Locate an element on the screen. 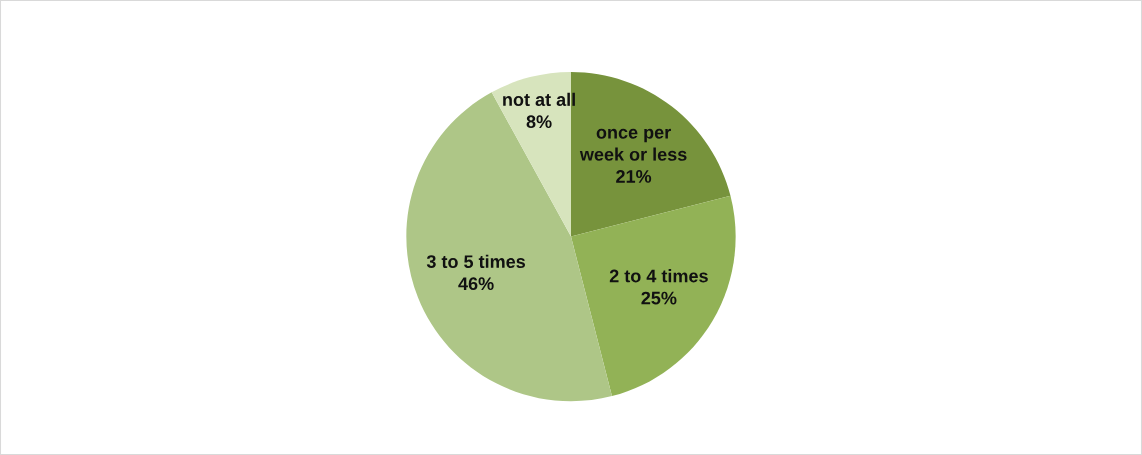  data-label: 8% is located at coordinates (539, 122).